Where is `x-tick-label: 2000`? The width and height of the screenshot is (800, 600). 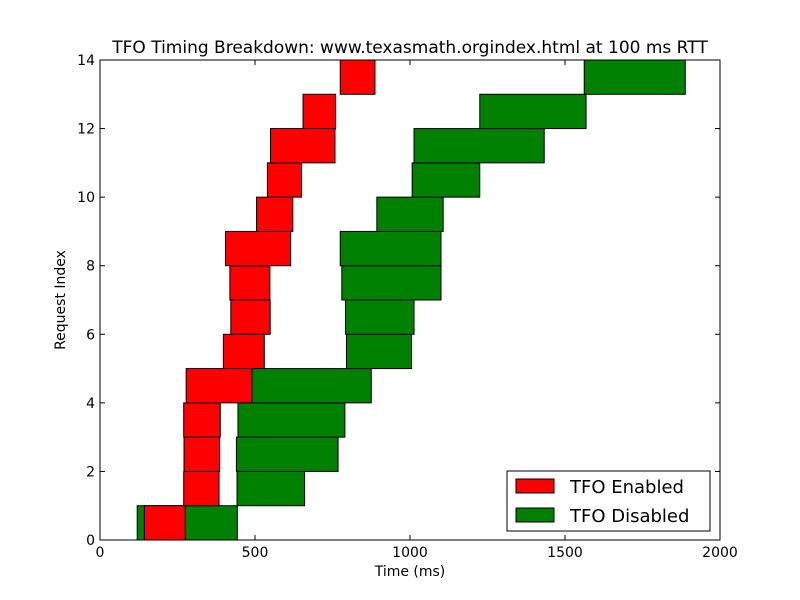
x-tick-label: 2000 is located at coordinates (720, 553).